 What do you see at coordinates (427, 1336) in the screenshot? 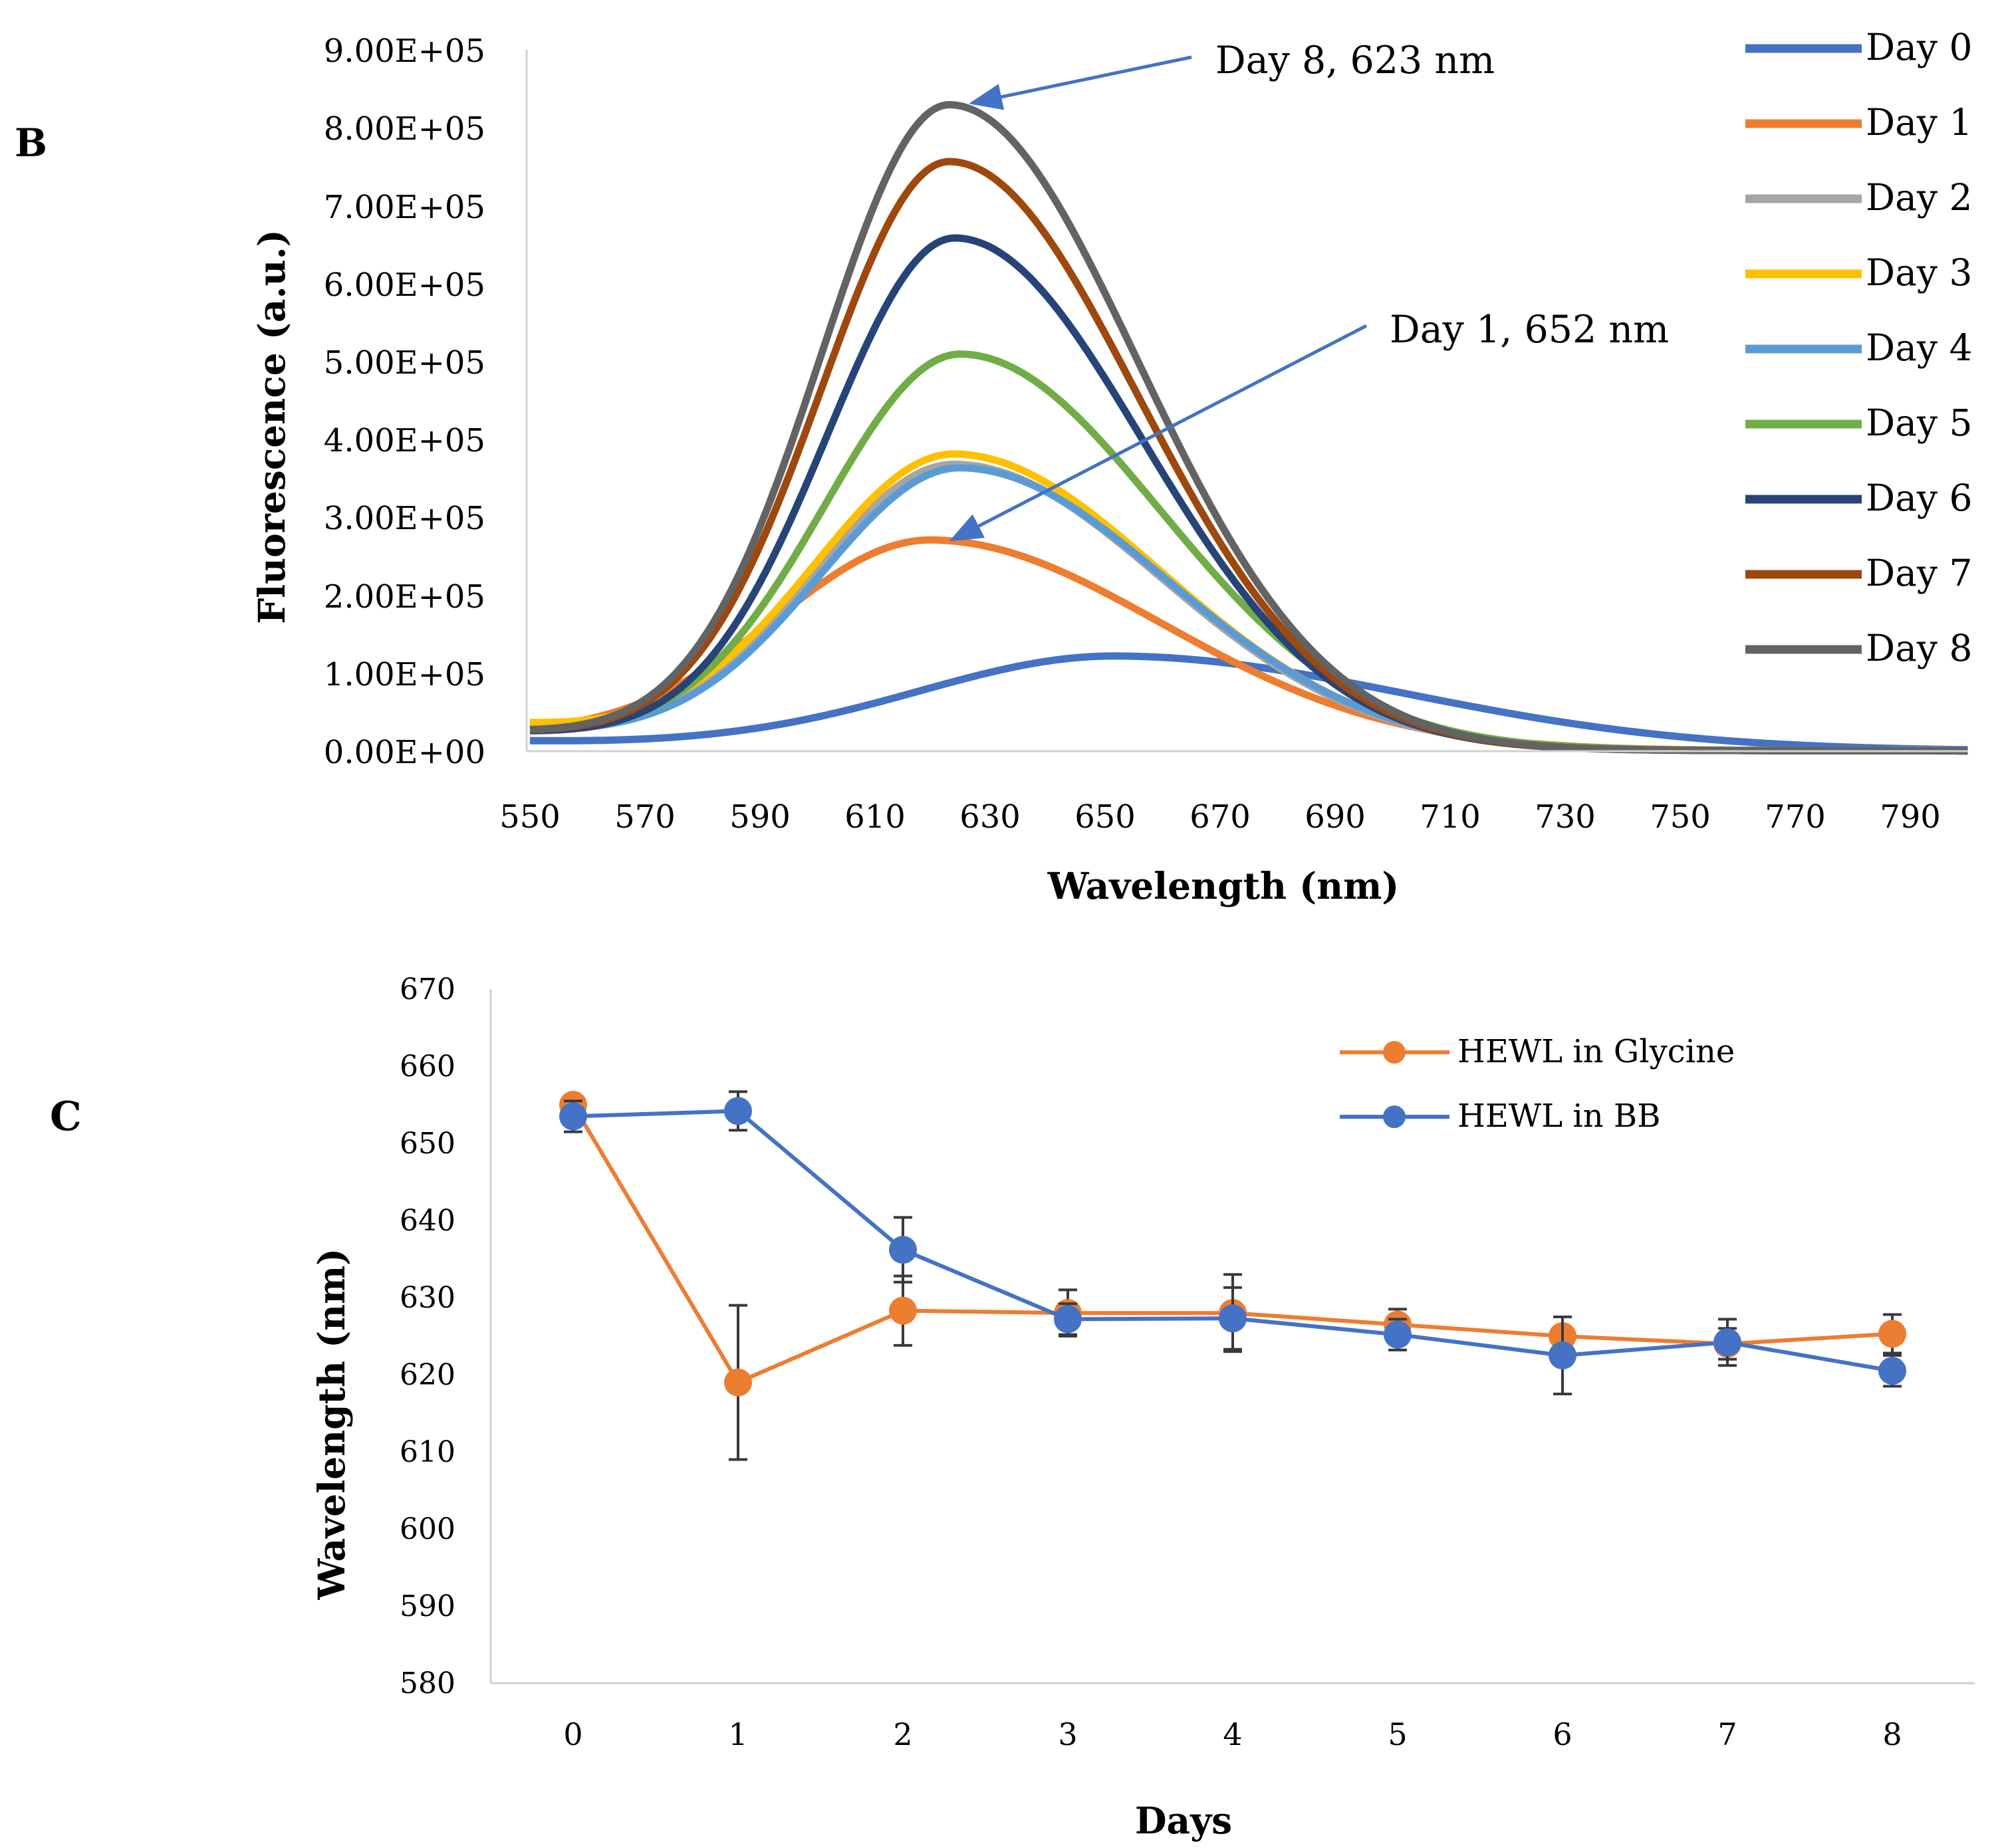
I see `panel-c-y-ticks: 580 590 600 610 620 630 640 650 660 670` at bounding box center [427, 1336].